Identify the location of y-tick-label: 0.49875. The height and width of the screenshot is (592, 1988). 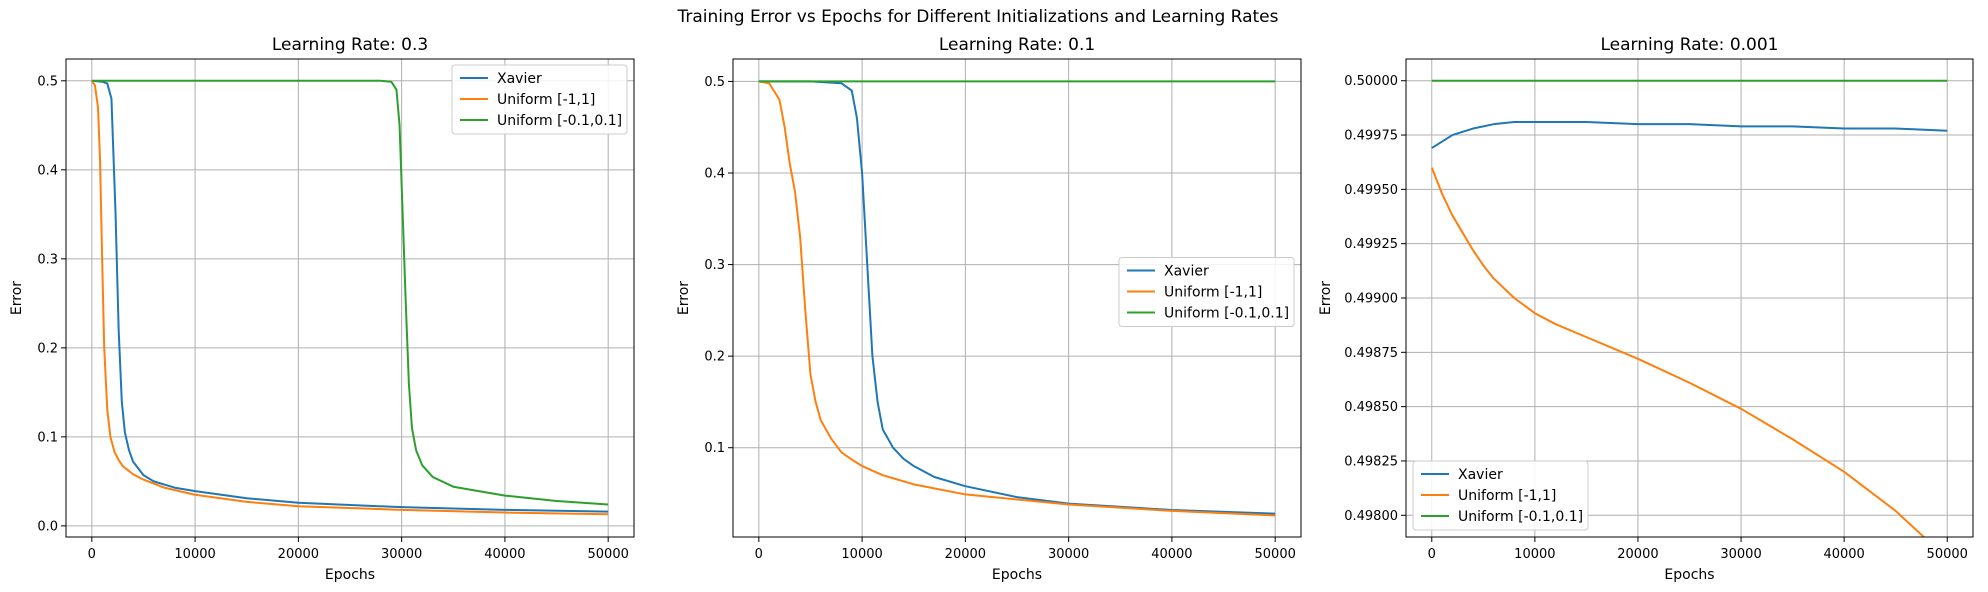
(1371, 353).